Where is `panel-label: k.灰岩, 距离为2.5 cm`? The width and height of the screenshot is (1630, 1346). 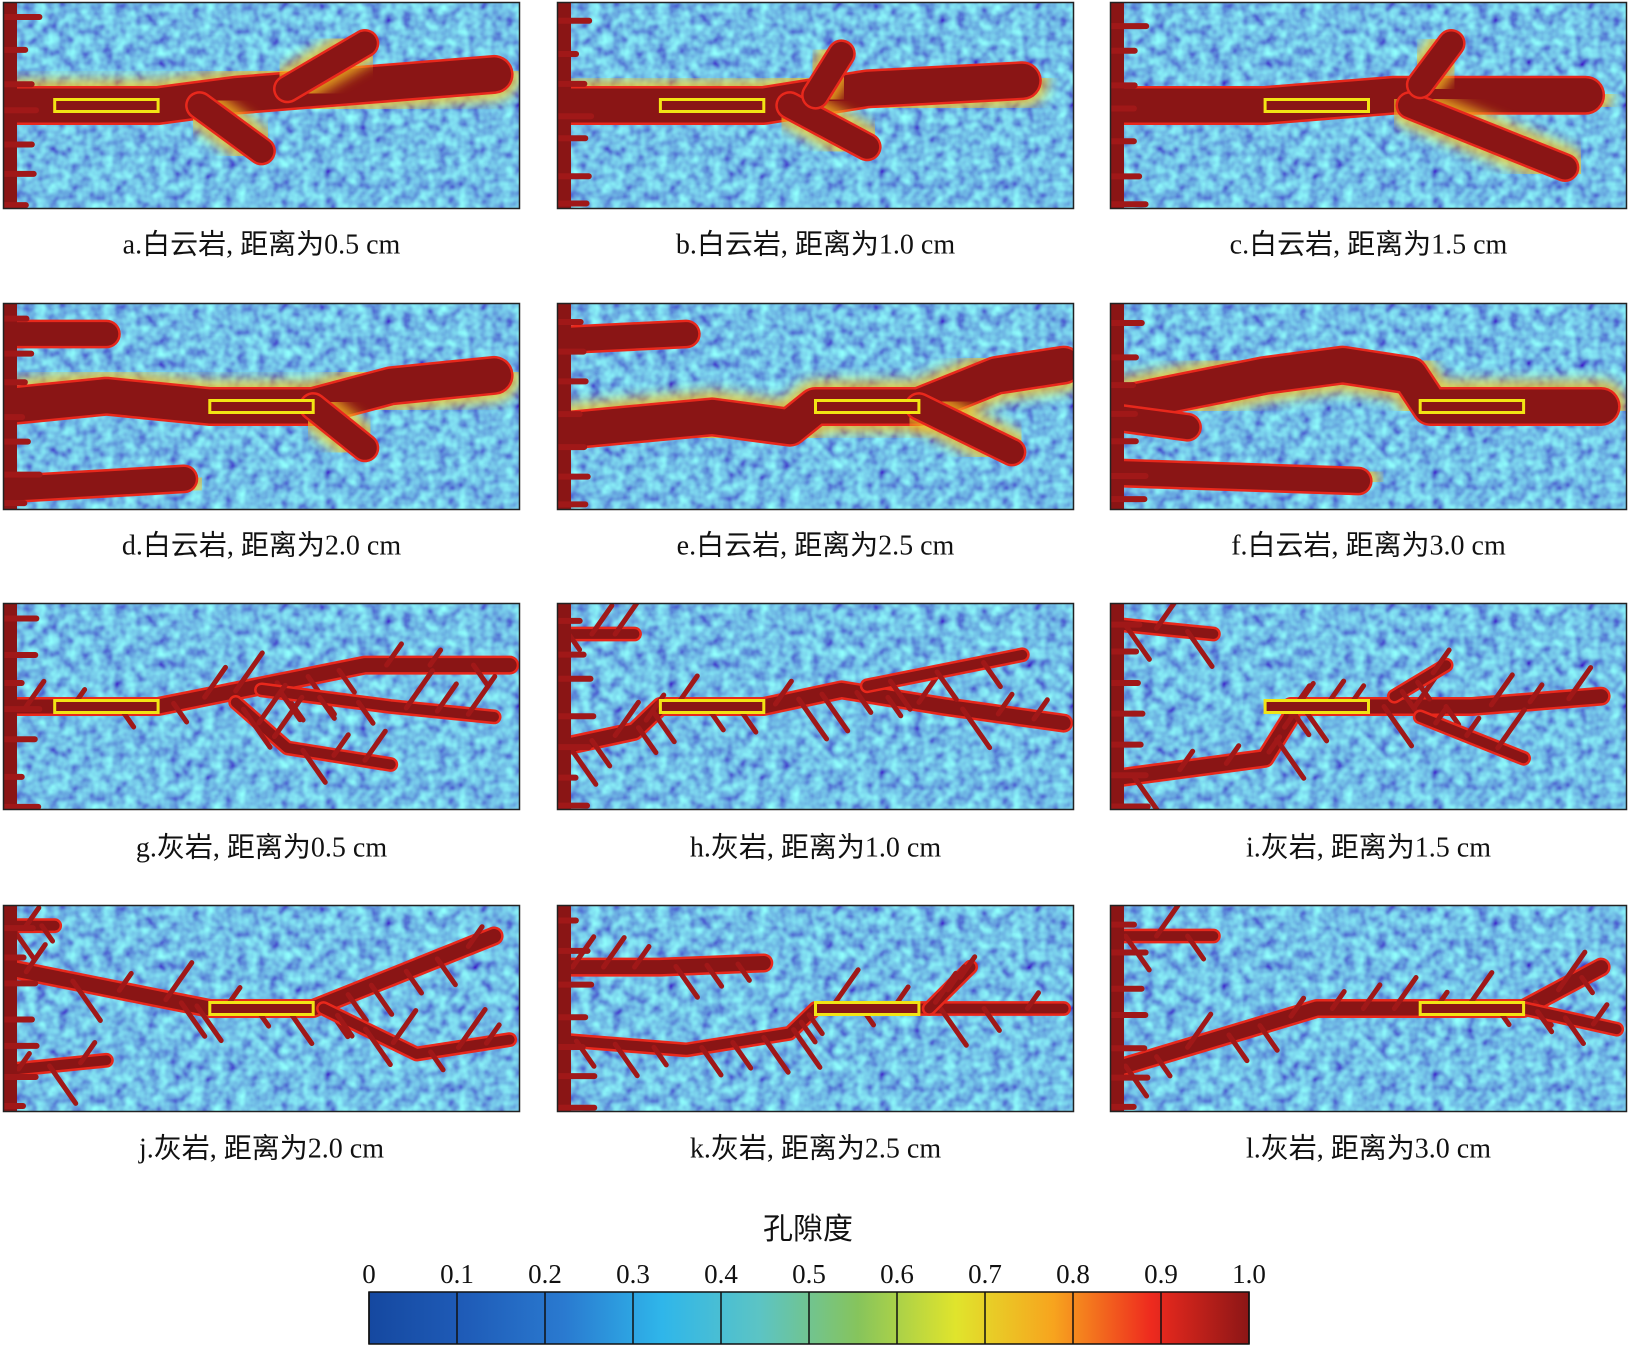 panel-label: k.灰岩, 距离为2.5 cm is located at coordinates (815, 1148).